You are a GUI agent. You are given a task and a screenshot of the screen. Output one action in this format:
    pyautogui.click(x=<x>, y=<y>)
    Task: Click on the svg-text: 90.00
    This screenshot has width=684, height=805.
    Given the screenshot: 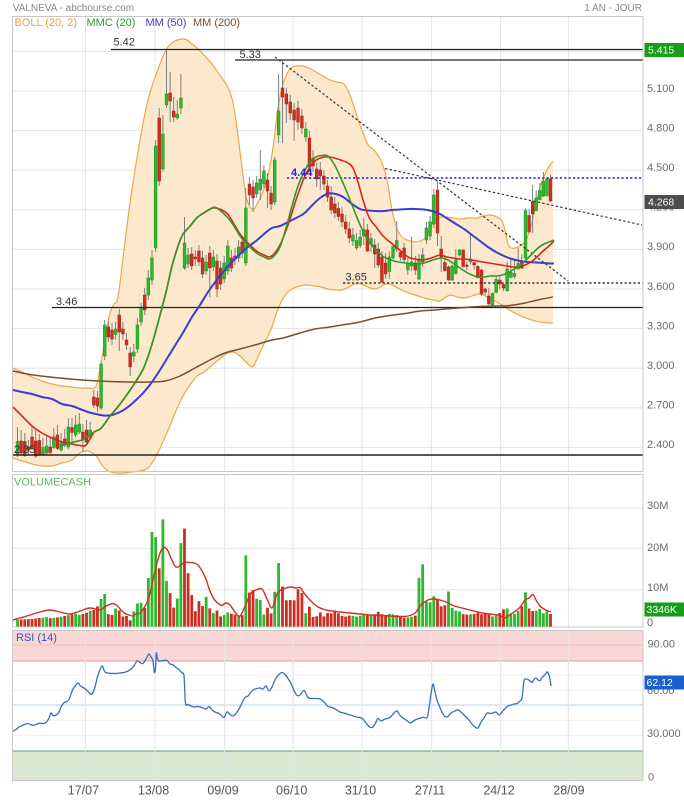 What is the action you would take?
    pyautogui.click(x=662, y=645)
    